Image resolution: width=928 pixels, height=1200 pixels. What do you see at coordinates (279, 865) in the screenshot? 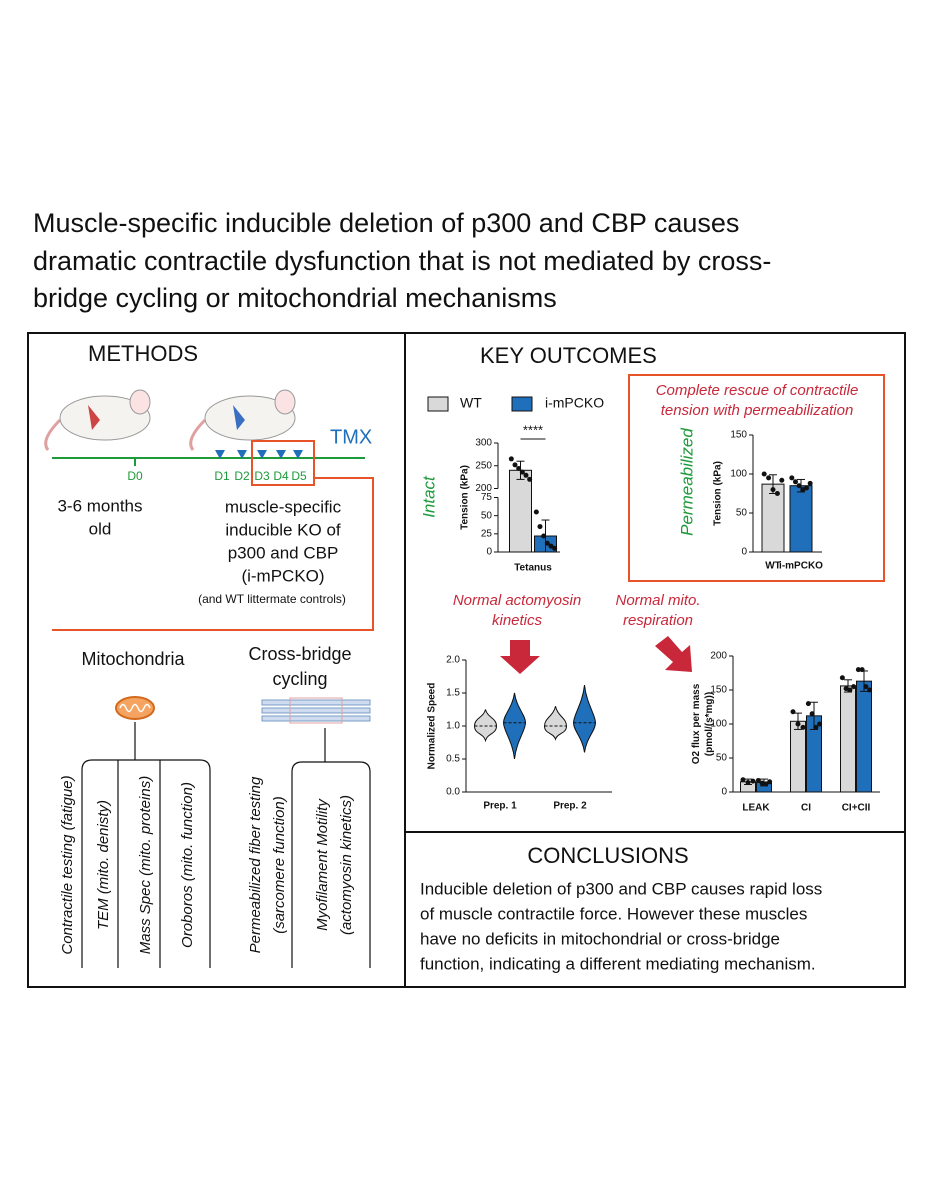
I see `assay: (sarcomere function)` at bounding box center [279, 865].